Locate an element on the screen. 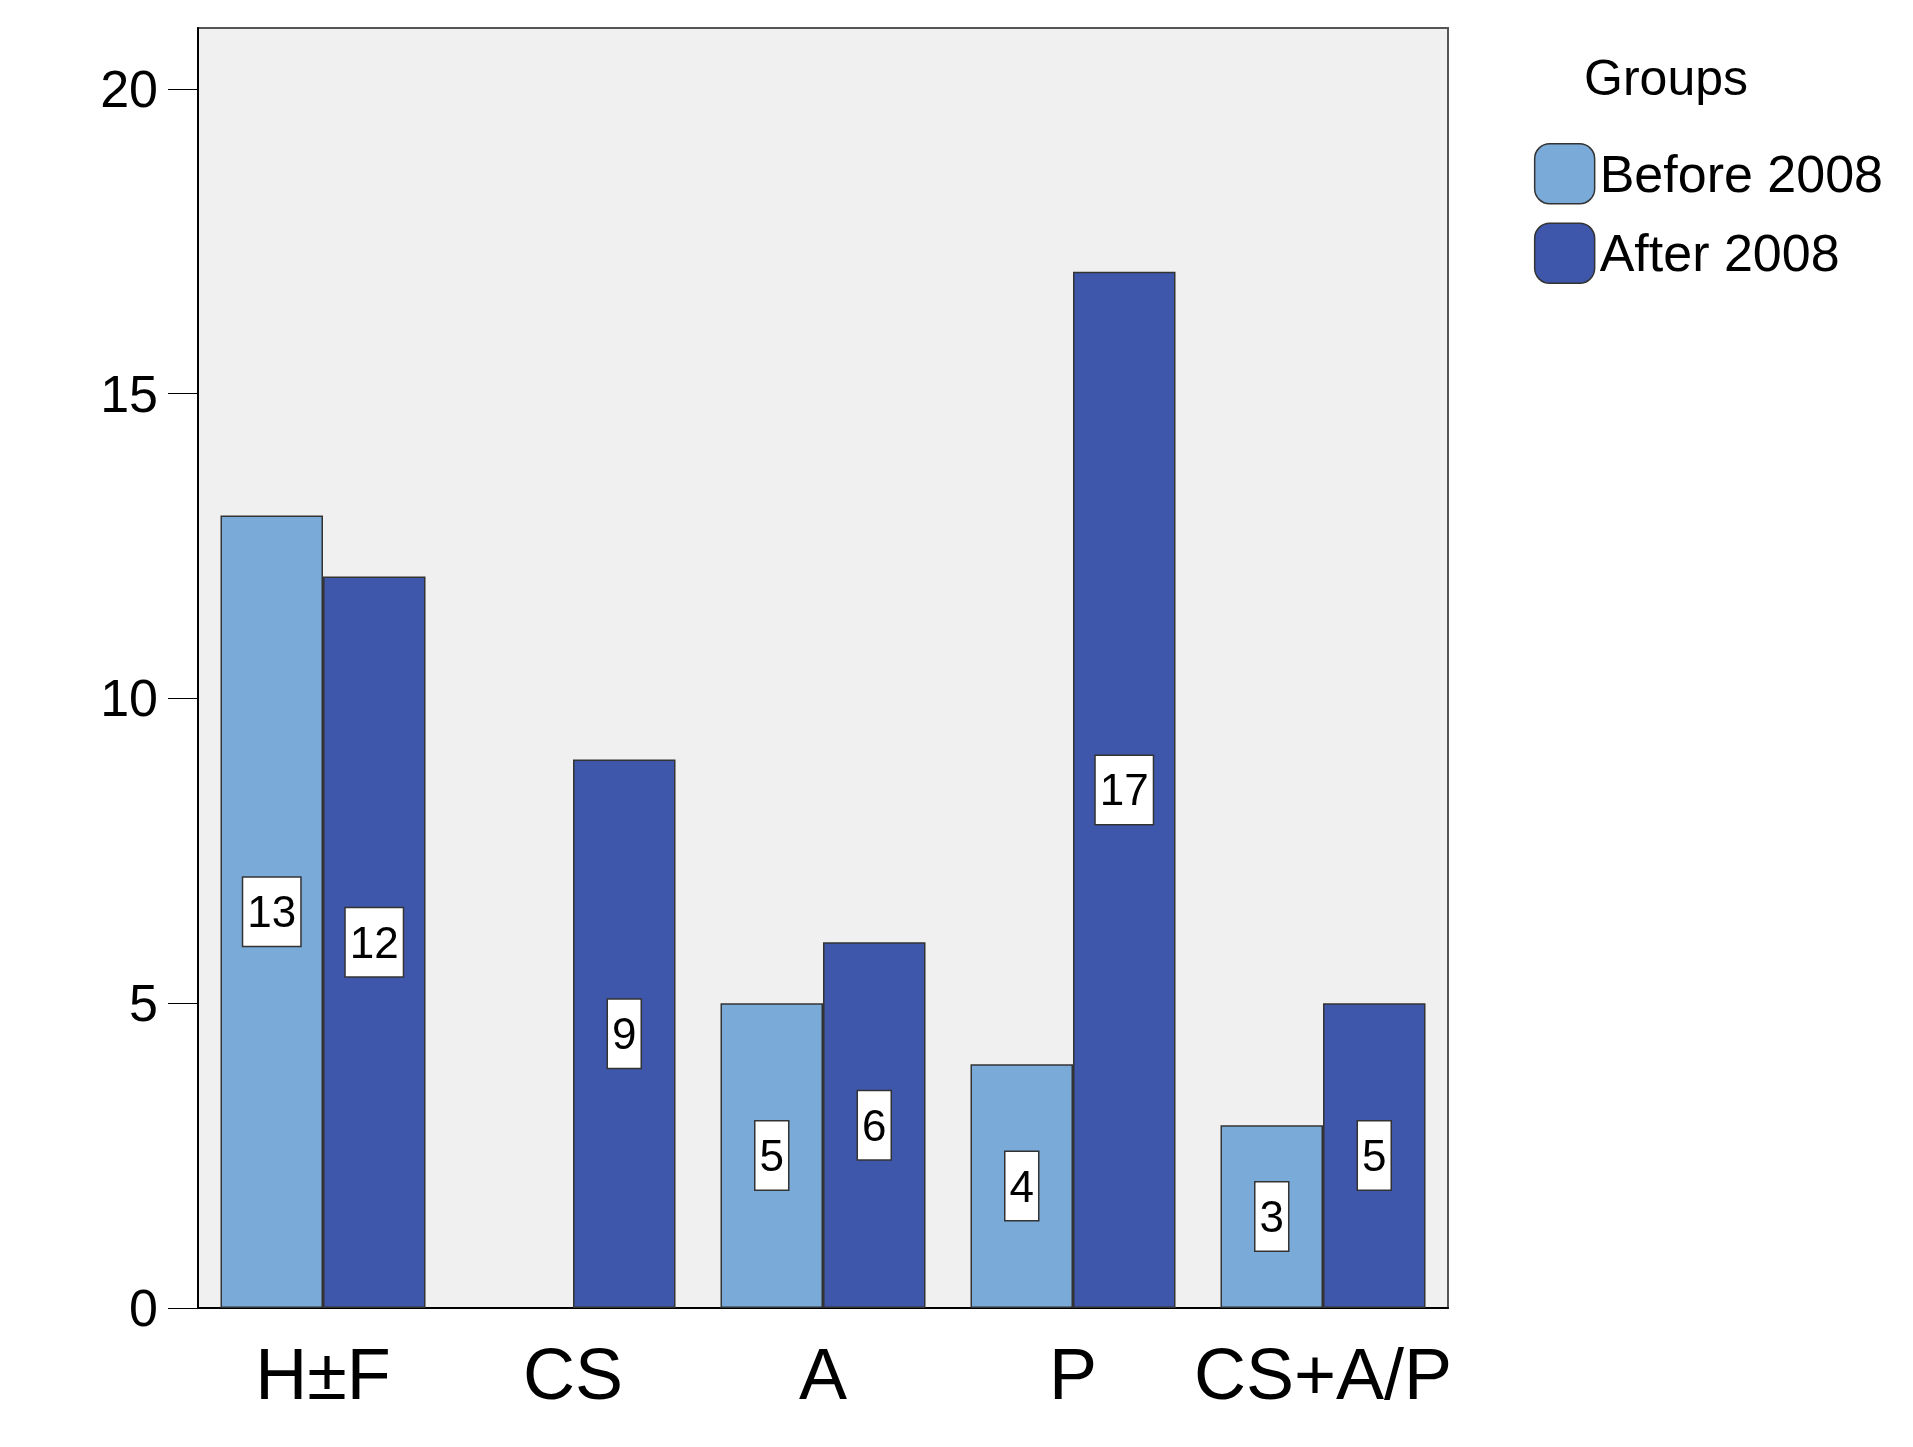 This screenshot has width=1913, height=1447. x-tick-label: H±F is located at coordinates (323, 1374).